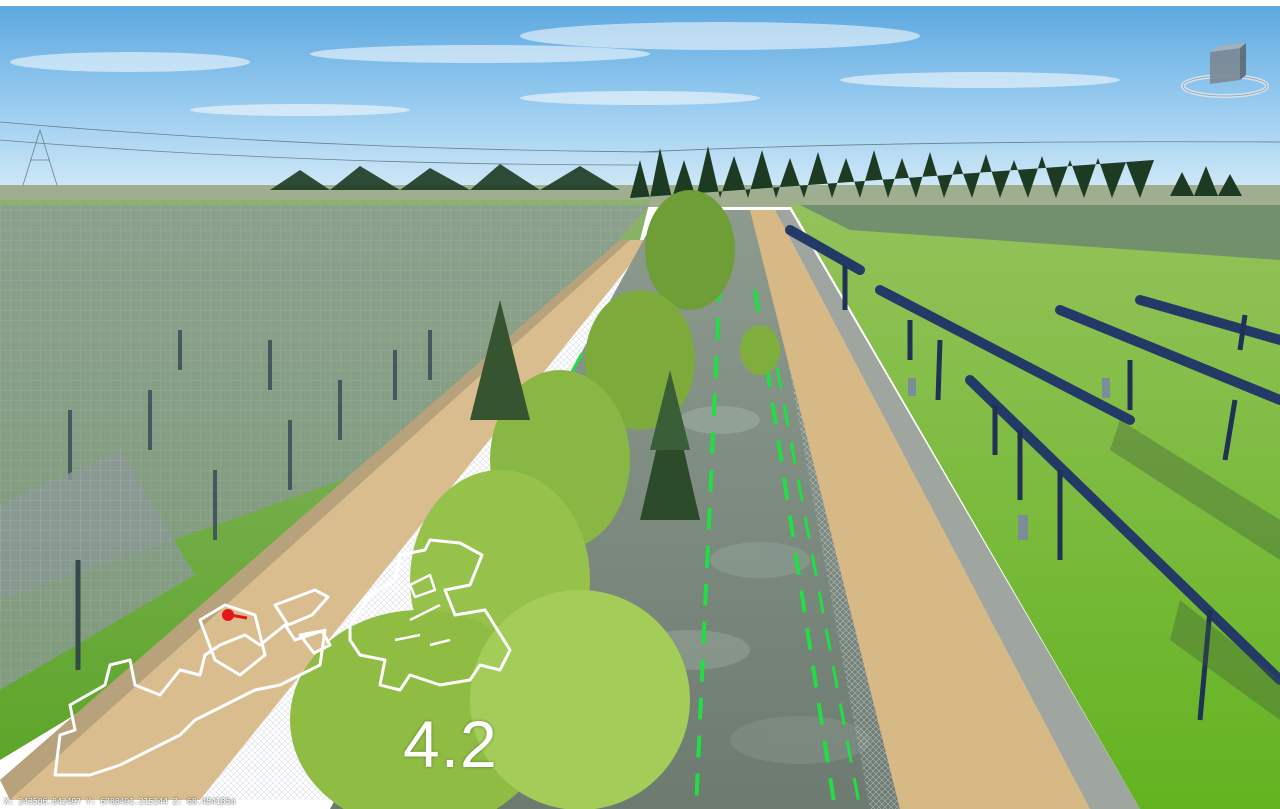  Describe the element at coordinates (756, 172) in the screenshot. I see `forest-tree-line` at that location.